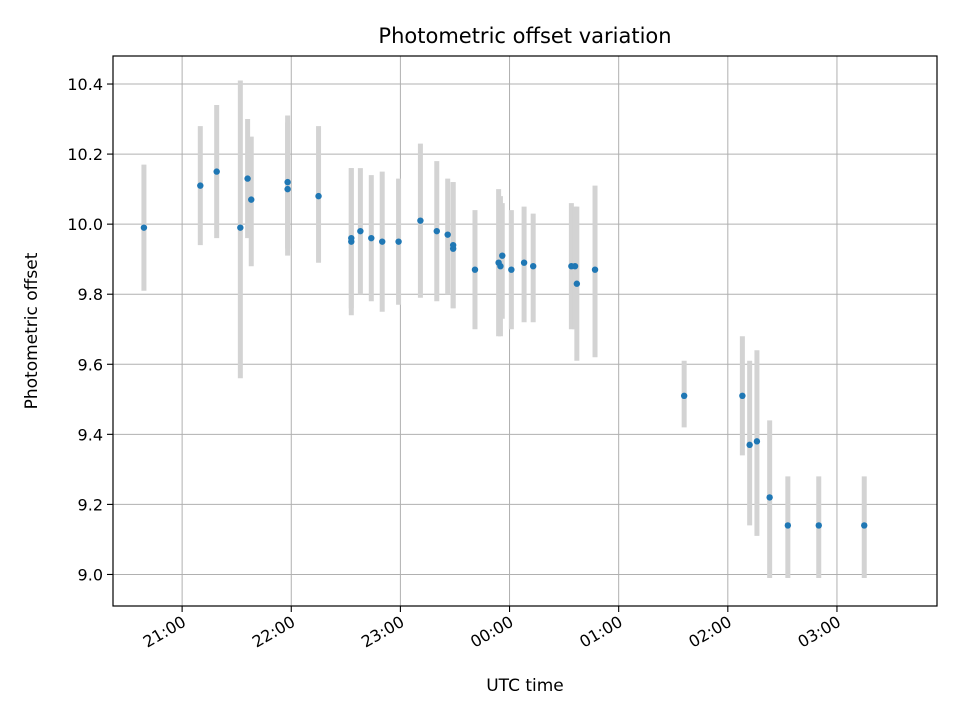  What do you see at coordinates (90, 329) in the screenshot?
I see `y-axis-ticks: 9.0 9.2 9.4 9.6 9.8 10.0 10.2 10.4` at bounding box center [90, 329].